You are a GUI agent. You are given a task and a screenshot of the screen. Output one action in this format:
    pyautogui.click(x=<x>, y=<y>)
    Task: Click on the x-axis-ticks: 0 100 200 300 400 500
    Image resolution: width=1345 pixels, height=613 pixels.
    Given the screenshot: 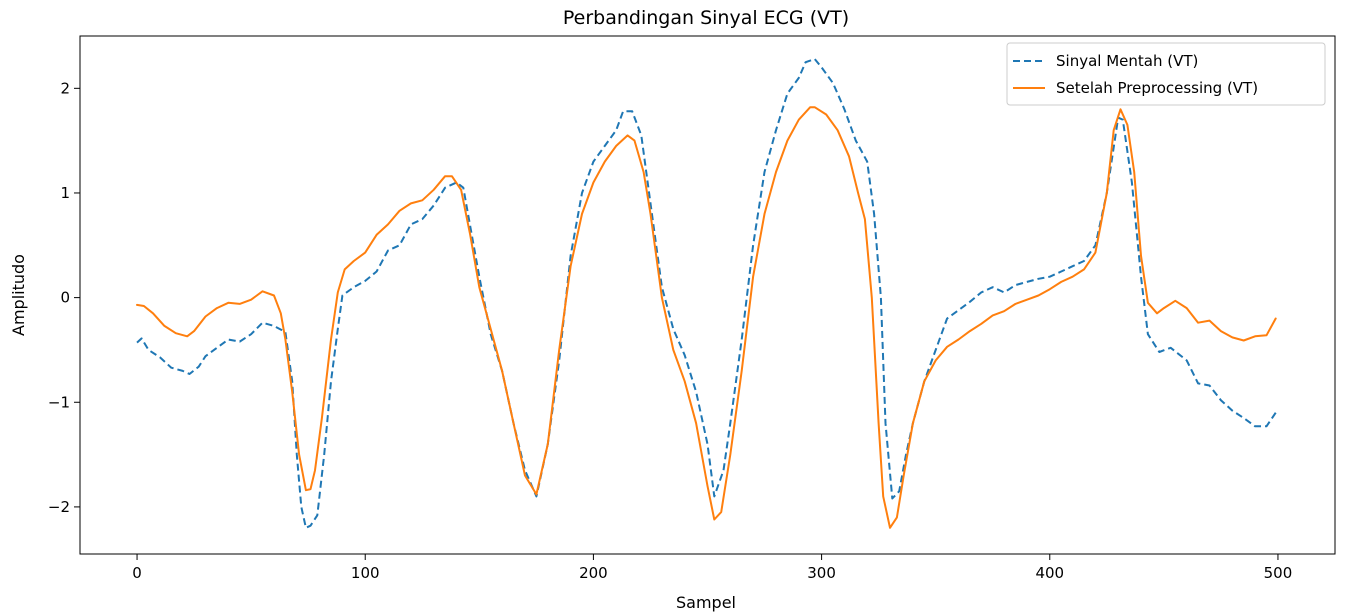 What is the action you would take?
    pyautogui.click(x=712, y=568)
    